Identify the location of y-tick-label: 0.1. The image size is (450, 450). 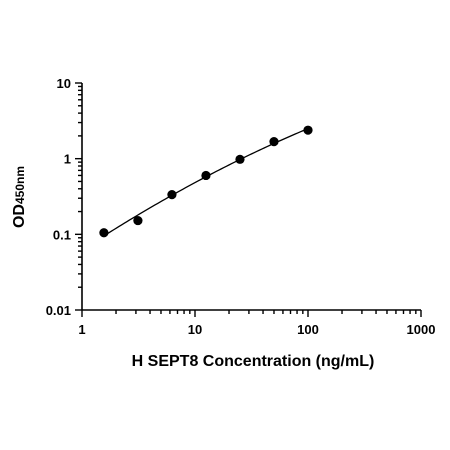
(62, 234).